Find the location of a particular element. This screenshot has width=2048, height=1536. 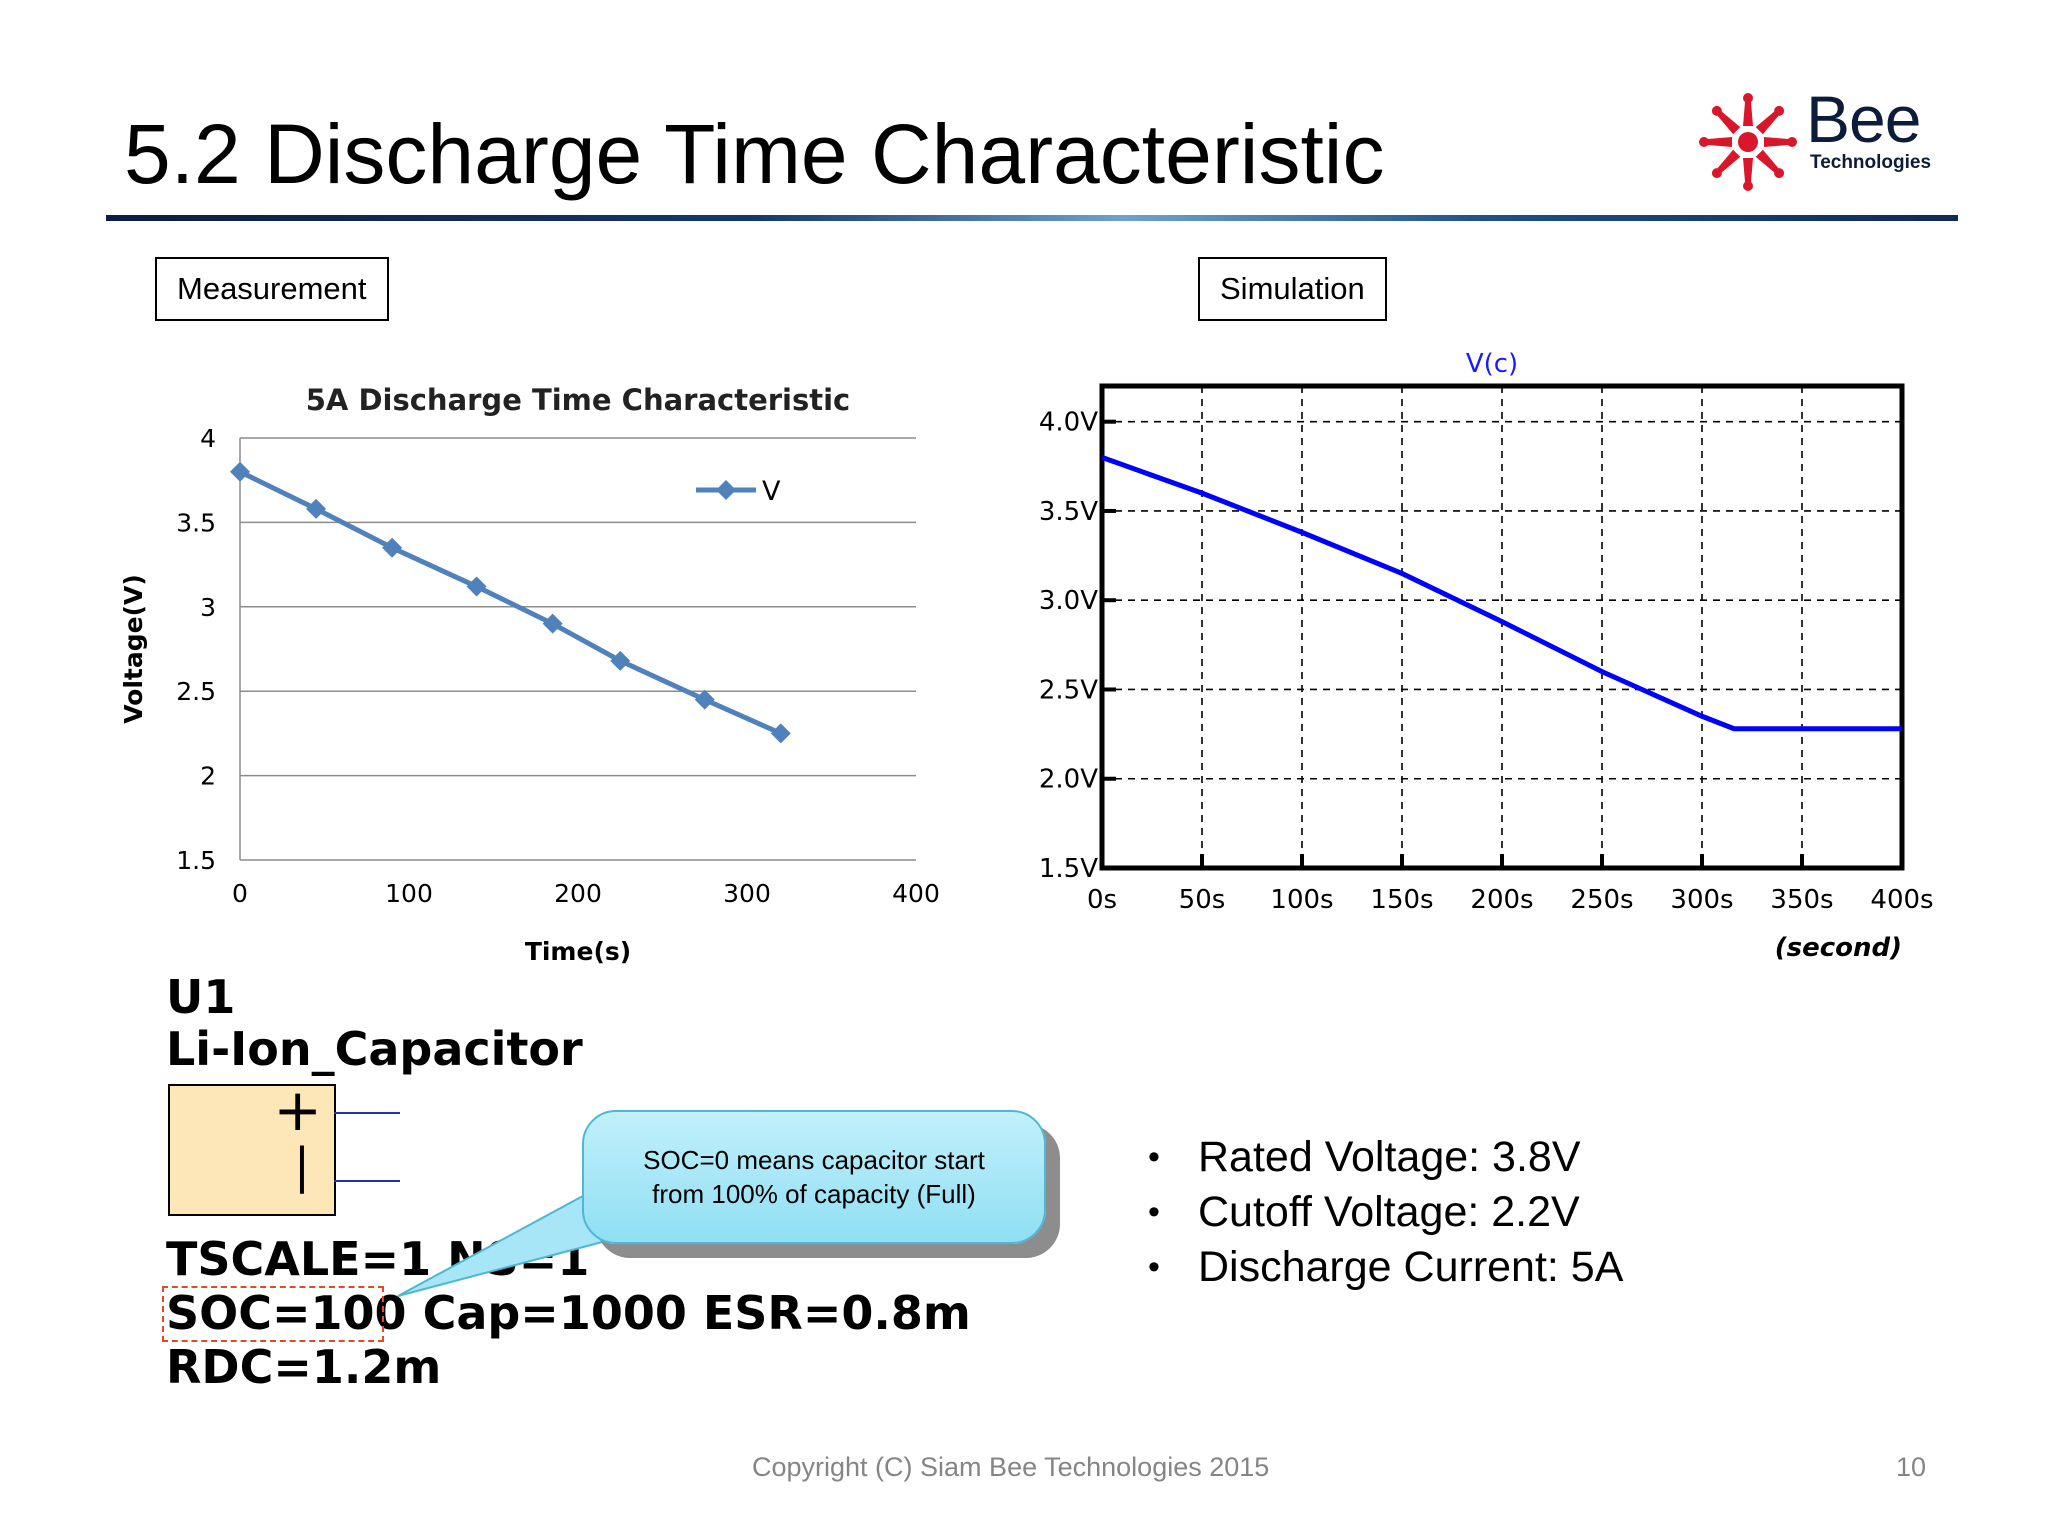

x-tick-label: 100s is located at coordinates (1301, 900).